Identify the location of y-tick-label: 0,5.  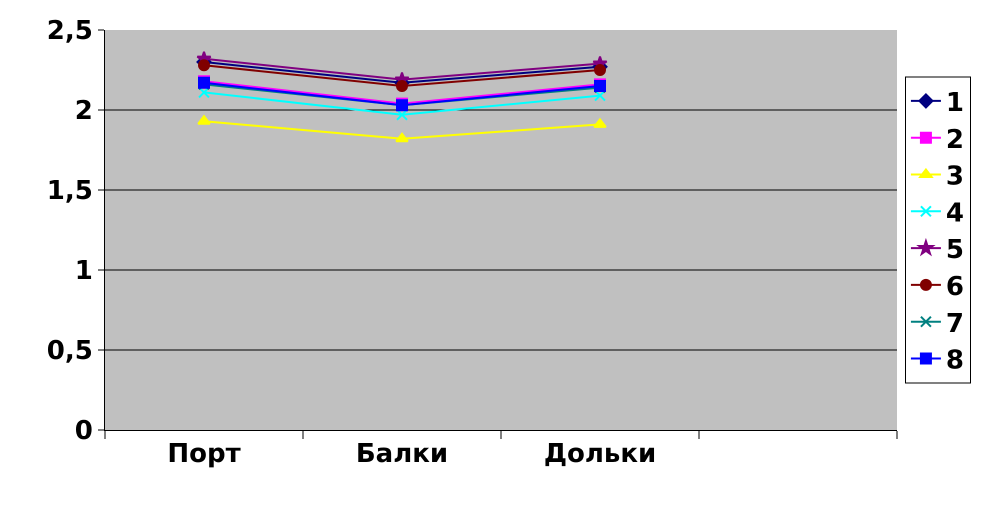
(69, 351).